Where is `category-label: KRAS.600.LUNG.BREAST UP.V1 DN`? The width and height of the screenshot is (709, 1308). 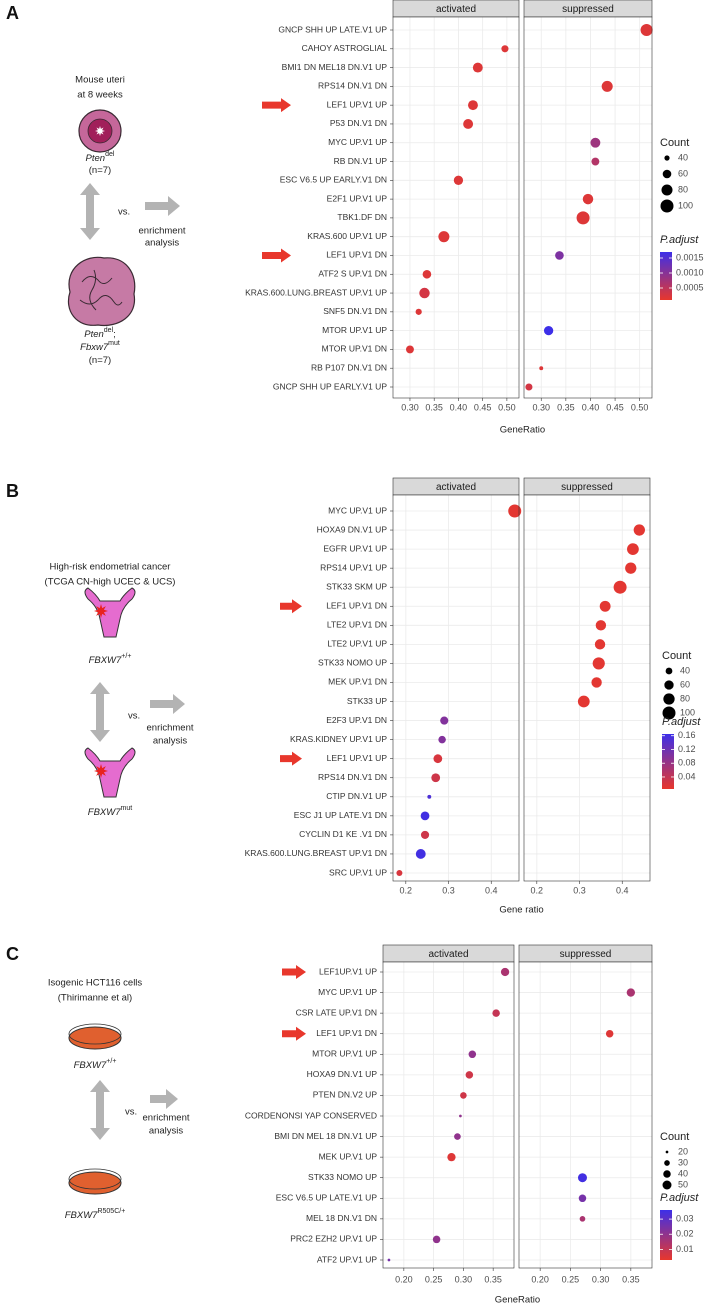
category-label: KRAS.600.LUNG.BREAST UP.V1 DN is located at coordinates (316, 853).